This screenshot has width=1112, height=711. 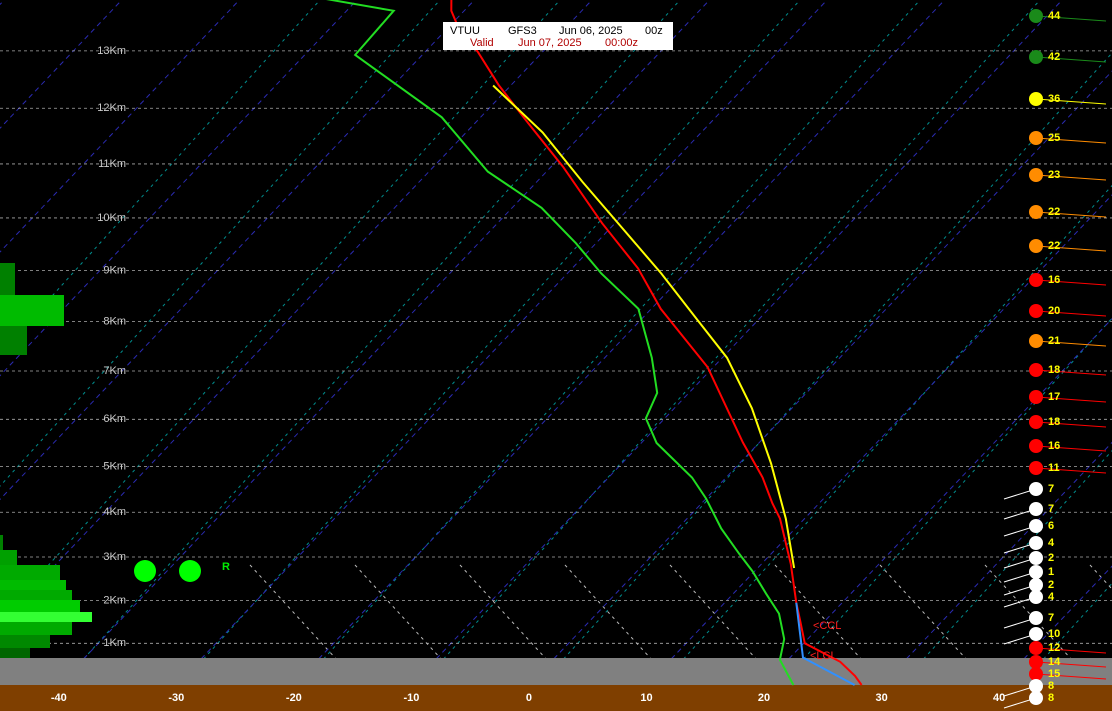 I want to click on ground-band, so click(x=556, y=671).